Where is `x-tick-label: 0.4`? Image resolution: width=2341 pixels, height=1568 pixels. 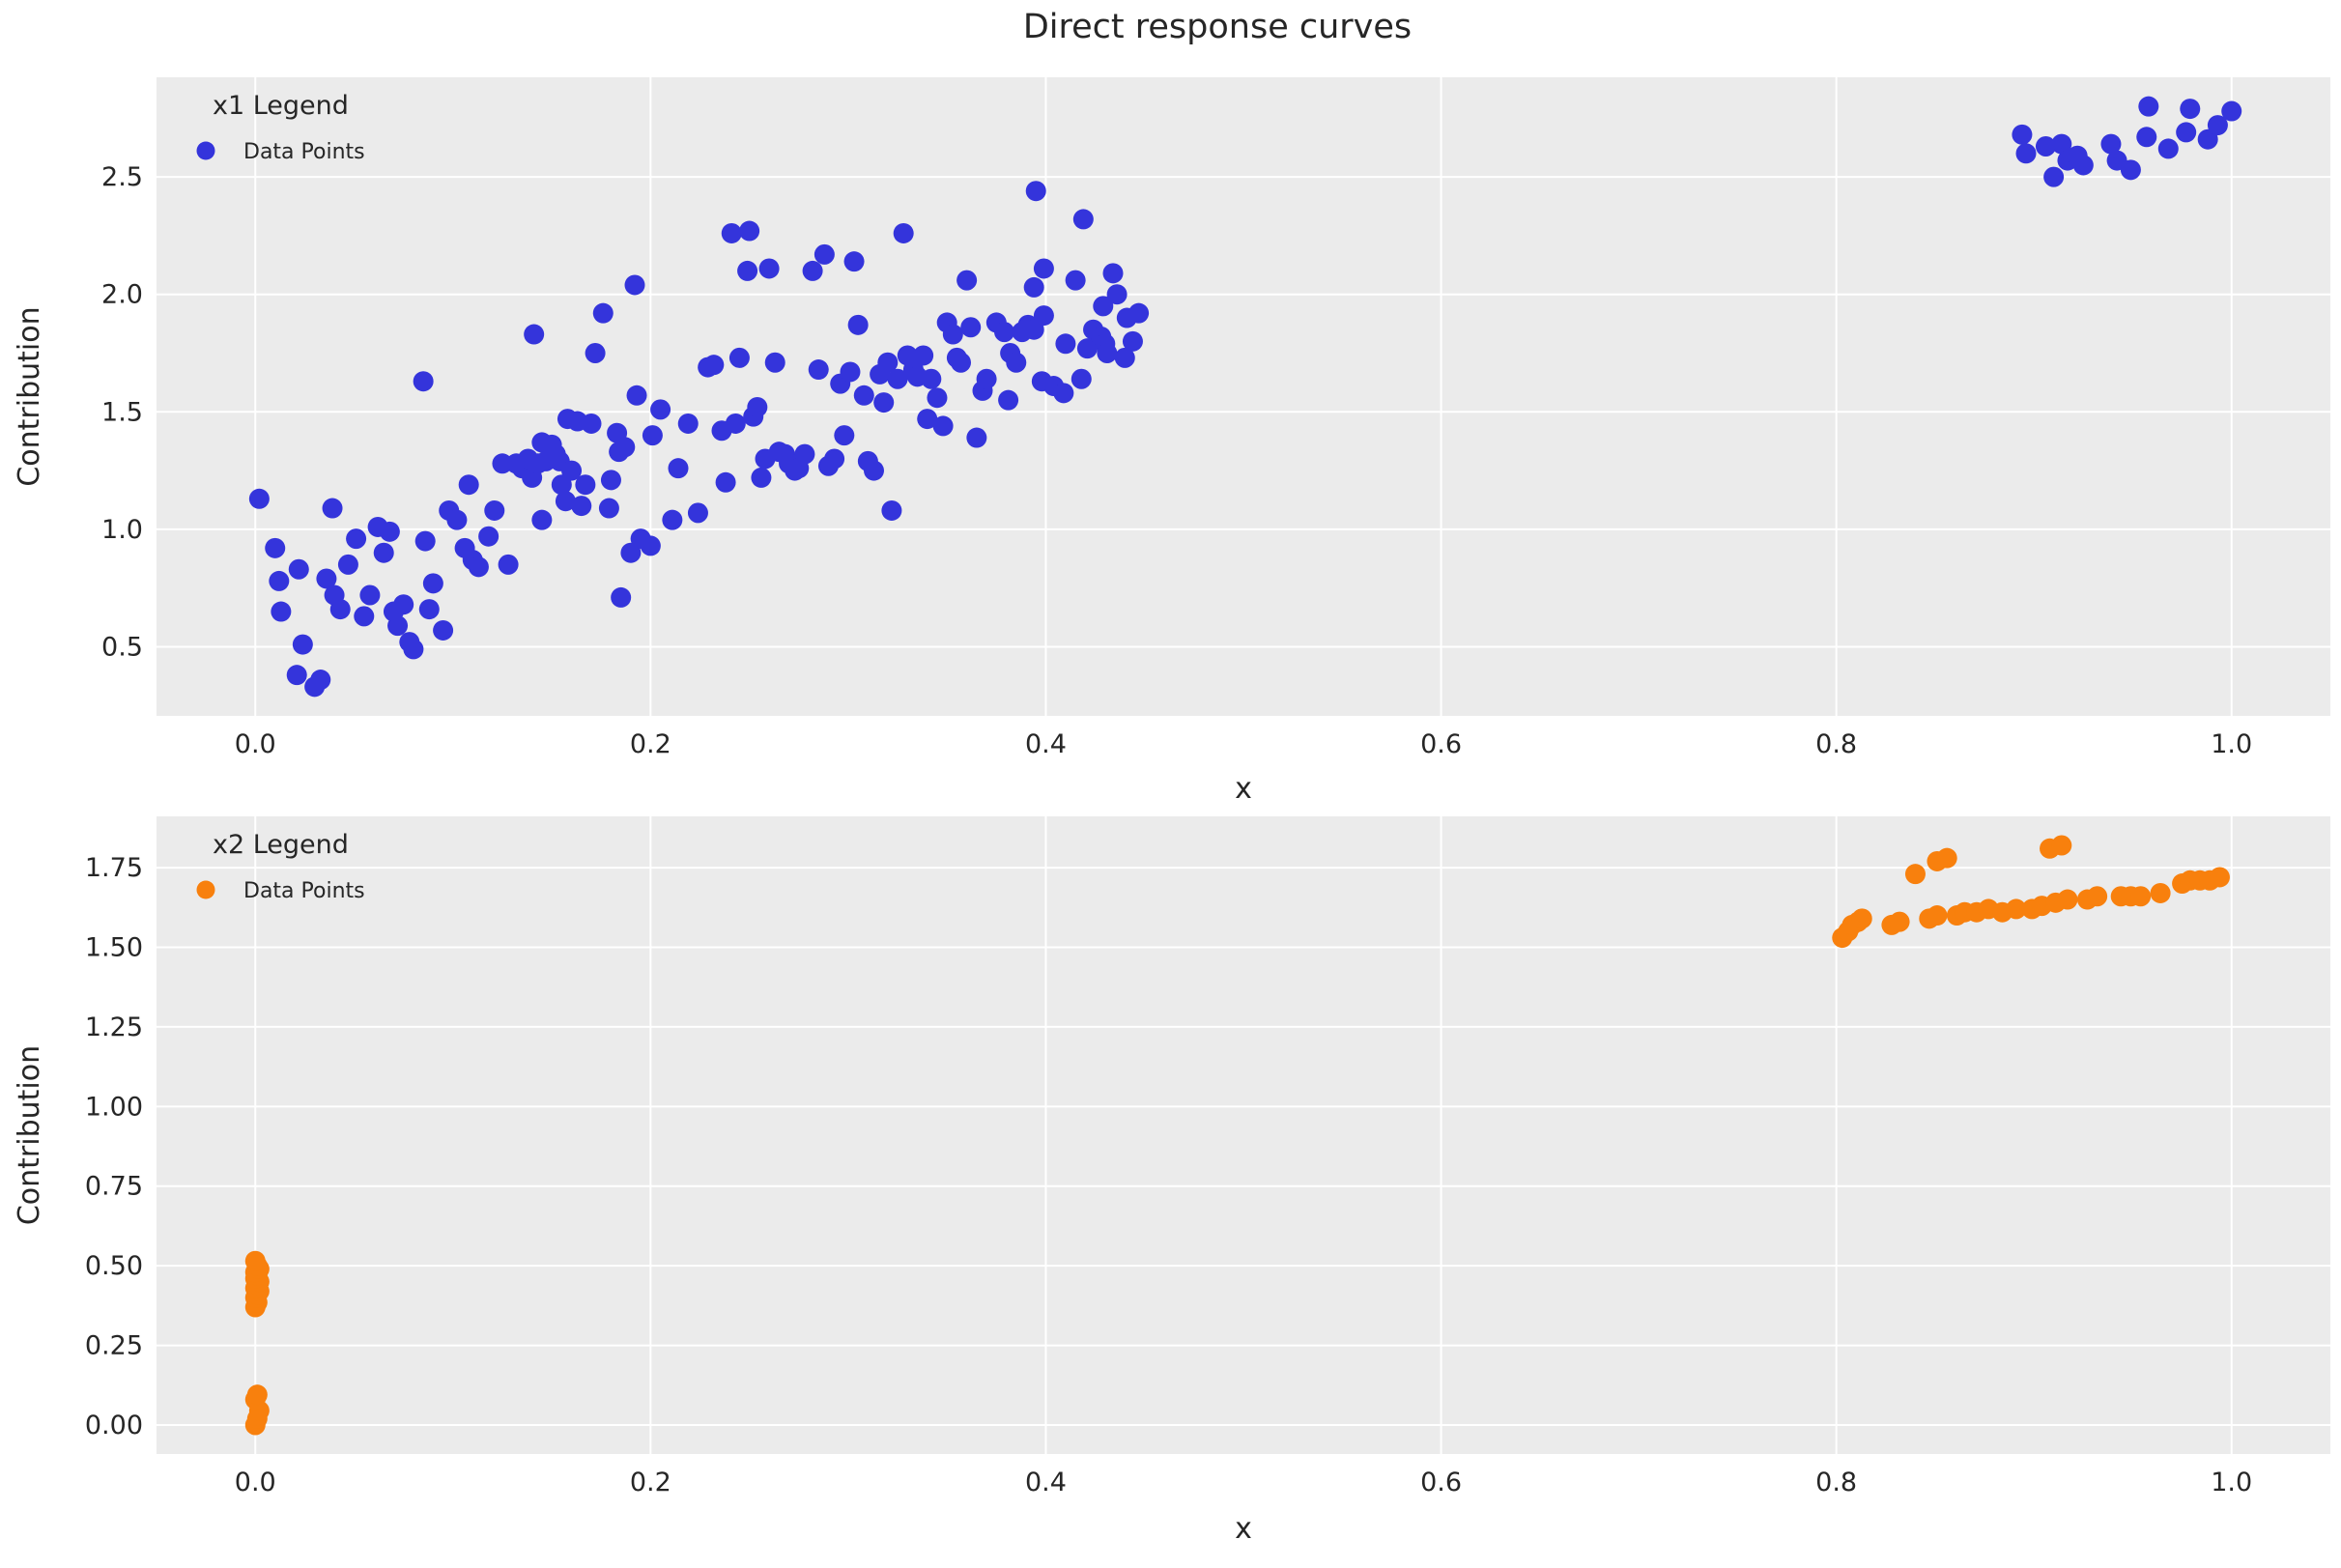
x-tick-label: 0.4 is located at coordinates (1046, 744).